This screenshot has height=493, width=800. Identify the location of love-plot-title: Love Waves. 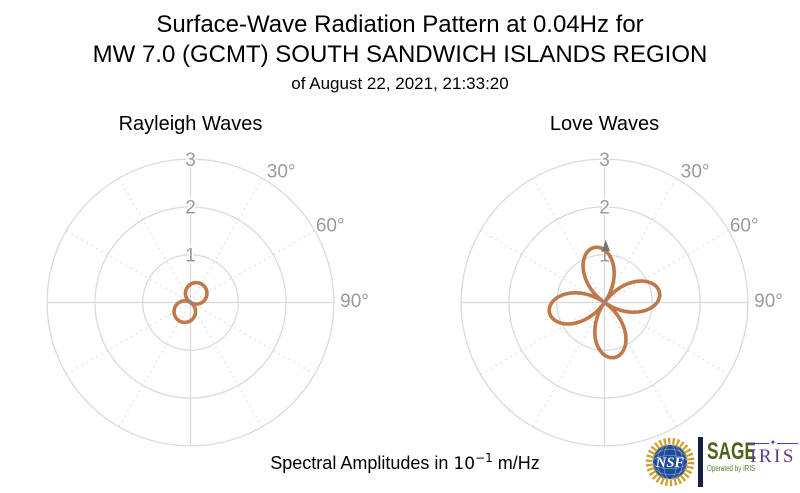
(604, 124).